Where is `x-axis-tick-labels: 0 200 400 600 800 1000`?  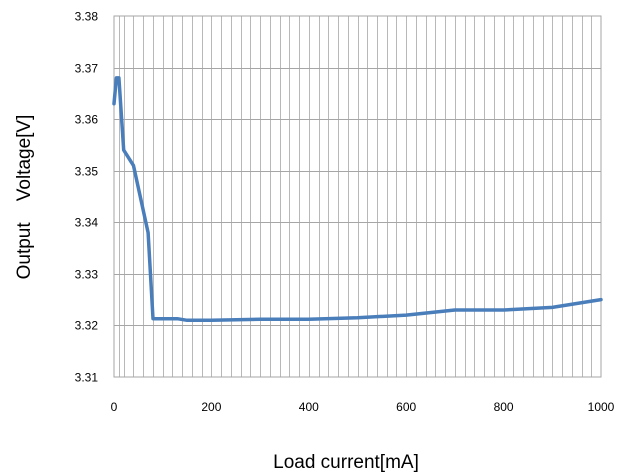
x-axis-tick-labels: 0 200 400 600 800 1000 is located at coordinates (363, 407).